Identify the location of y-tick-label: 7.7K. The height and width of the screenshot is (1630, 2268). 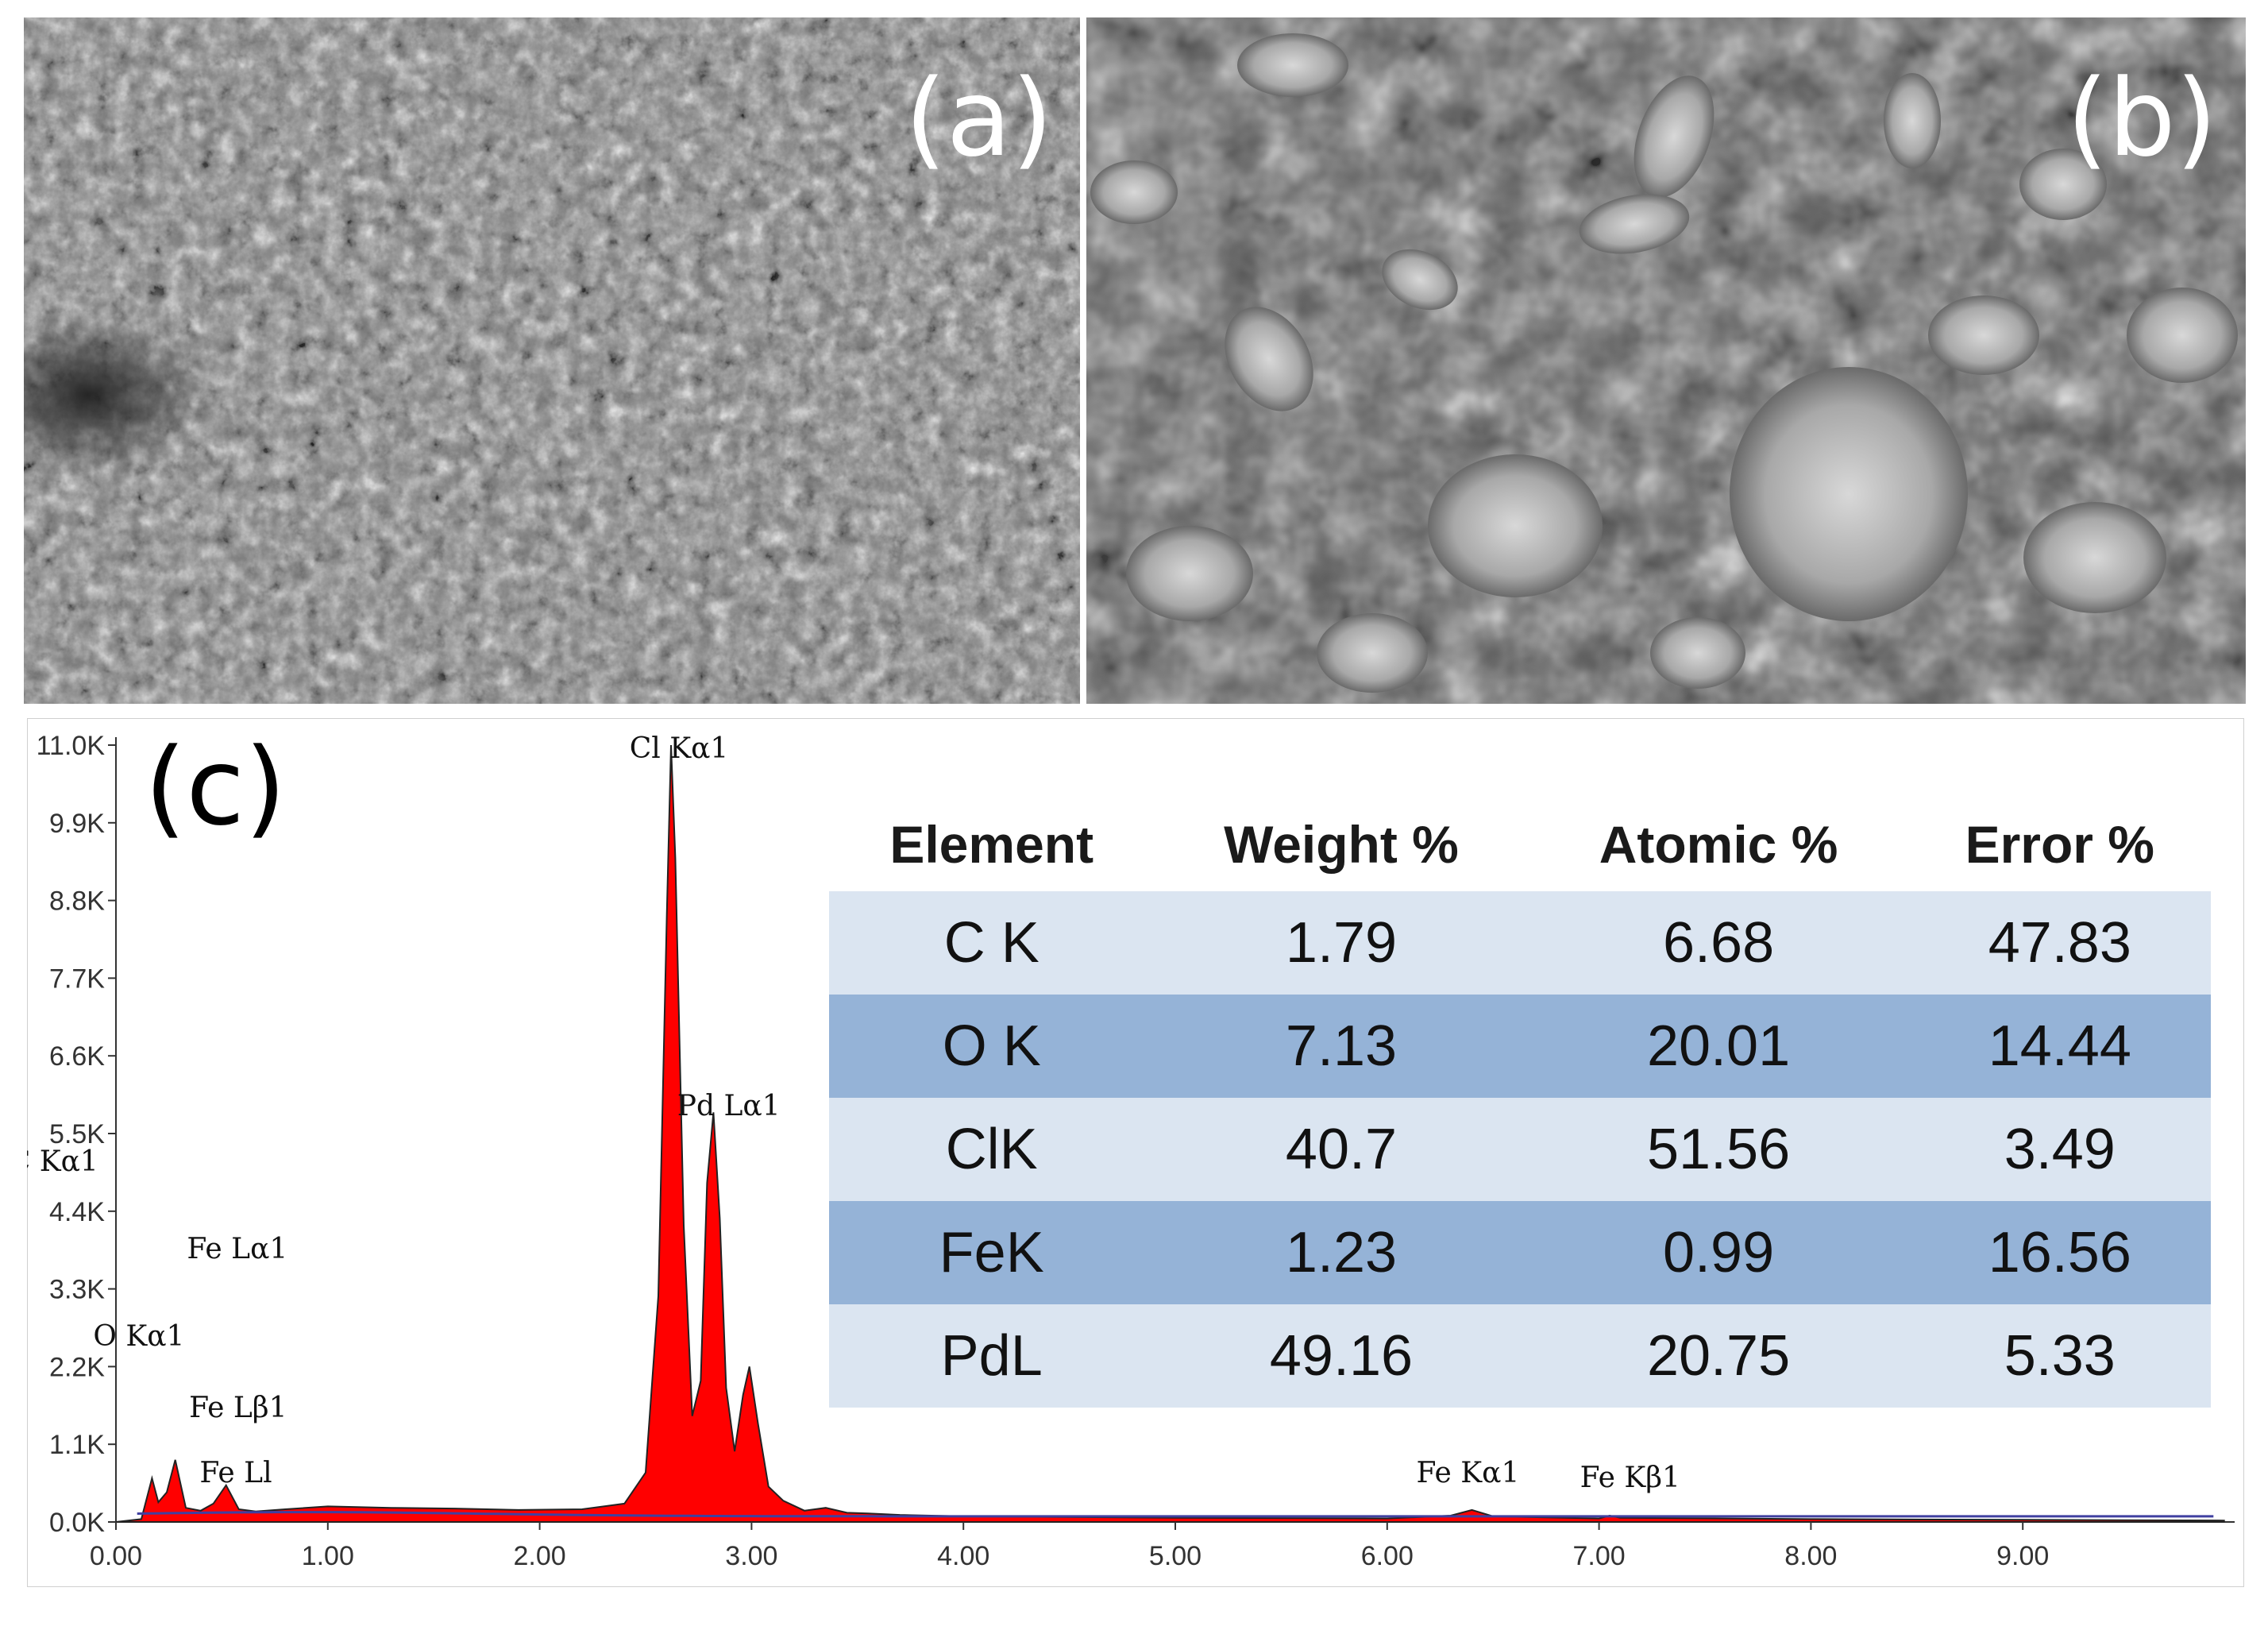
(77, 979).